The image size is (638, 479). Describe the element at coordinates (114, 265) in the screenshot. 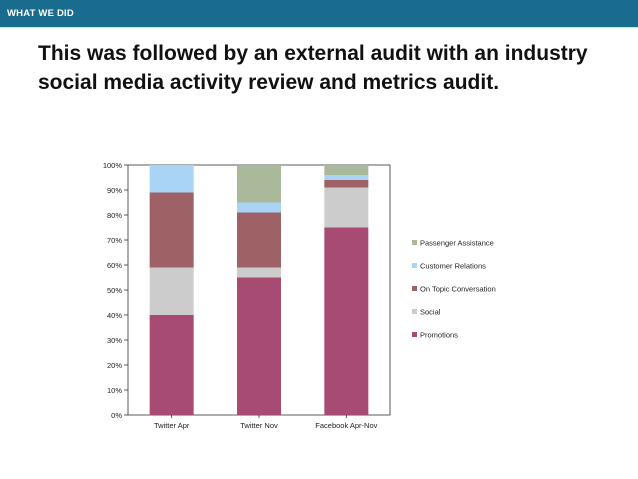

I see `y-tick-label: 60%` at that location.